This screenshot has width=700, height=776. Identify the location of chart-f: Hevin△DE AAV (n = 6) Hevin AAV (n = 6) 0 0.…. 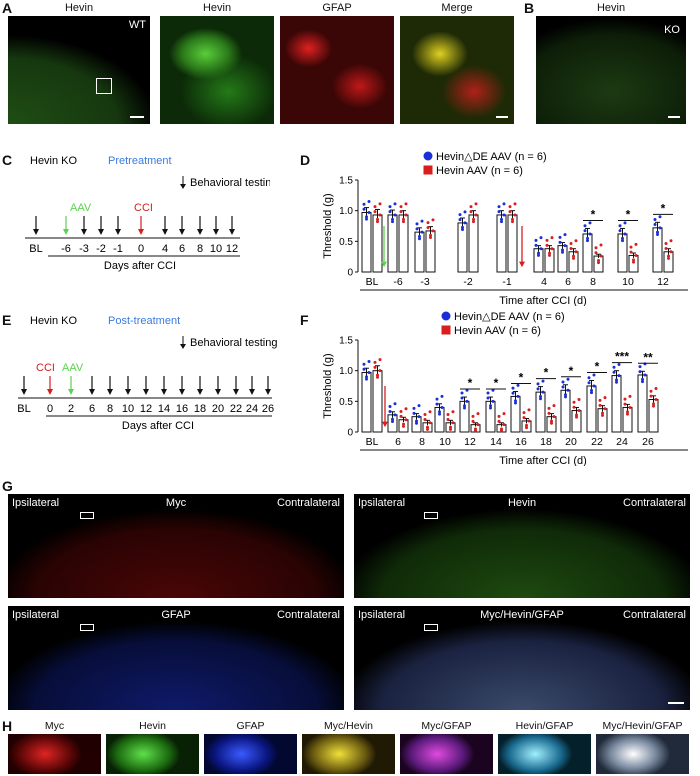
(505, 388).